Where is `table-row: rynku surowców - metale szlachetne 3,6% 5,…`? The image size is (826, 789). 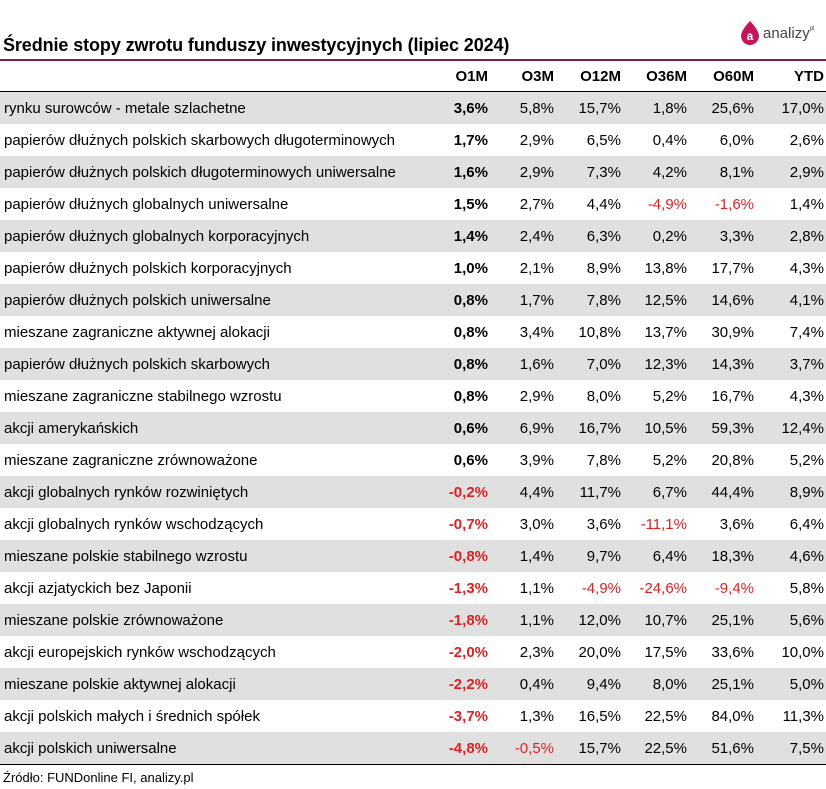 table-row: rynku surowców - metale szlachetne 3,6% 5,… is located at coordinates (413, 107).